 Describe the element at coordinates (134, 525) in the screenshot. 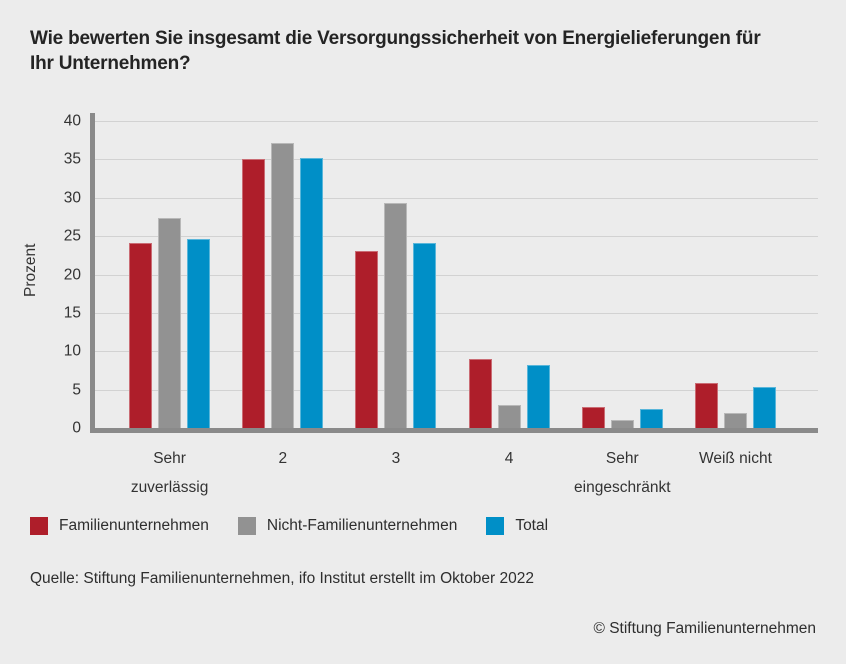

I see `legend-label: Familienunternehmen` at that location.